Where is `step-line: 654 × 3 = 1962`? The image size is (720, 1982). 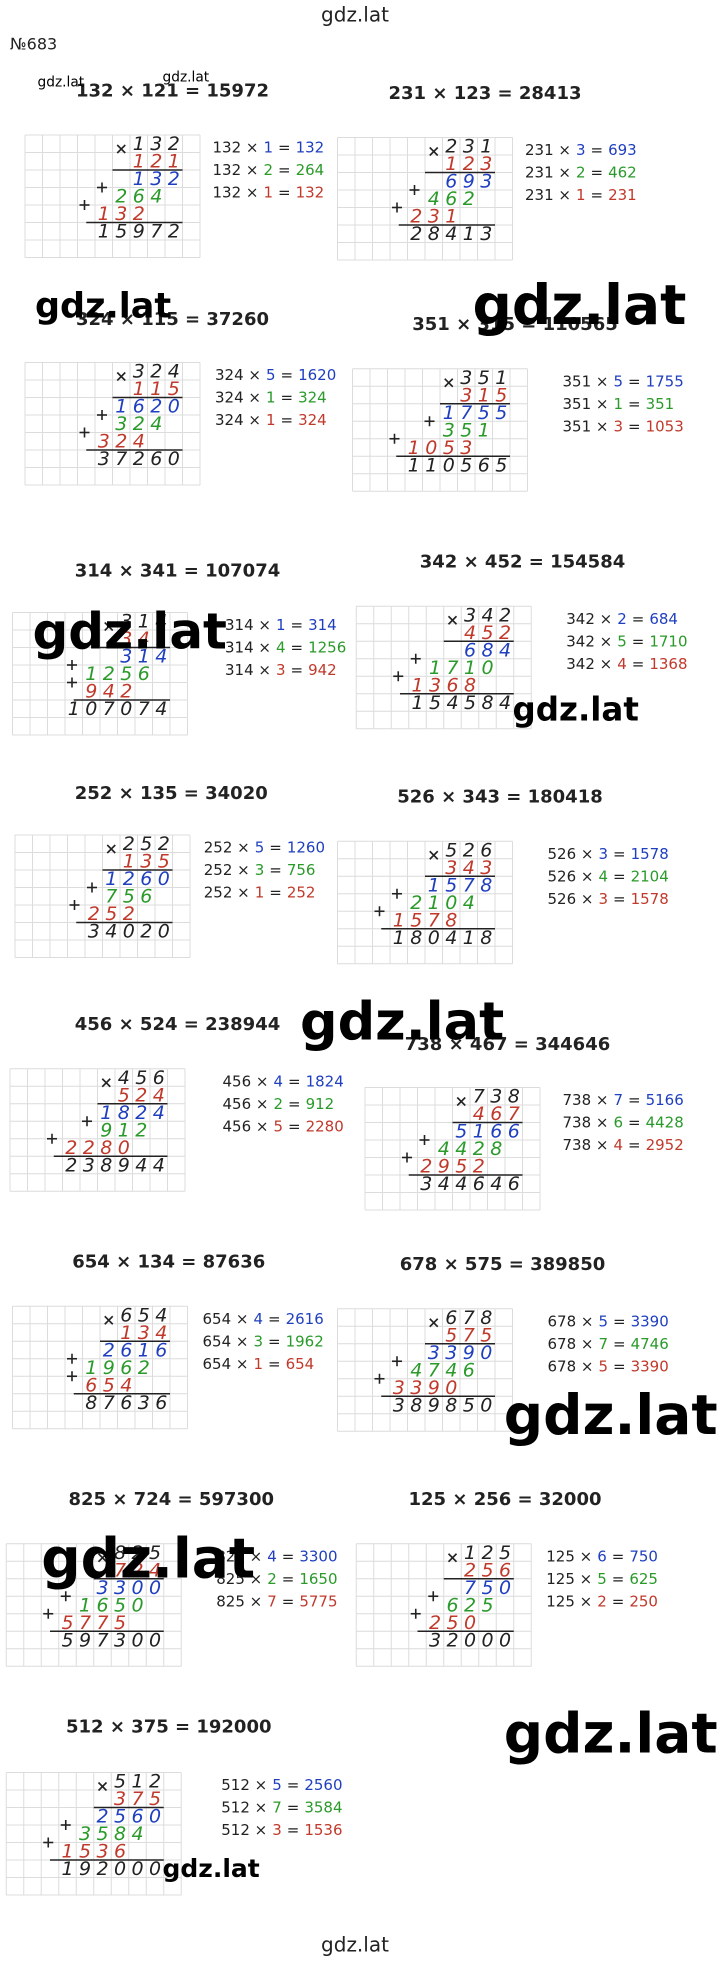 step-line: 654 × 3 = 1962 is located at coordinates (263, 1341).